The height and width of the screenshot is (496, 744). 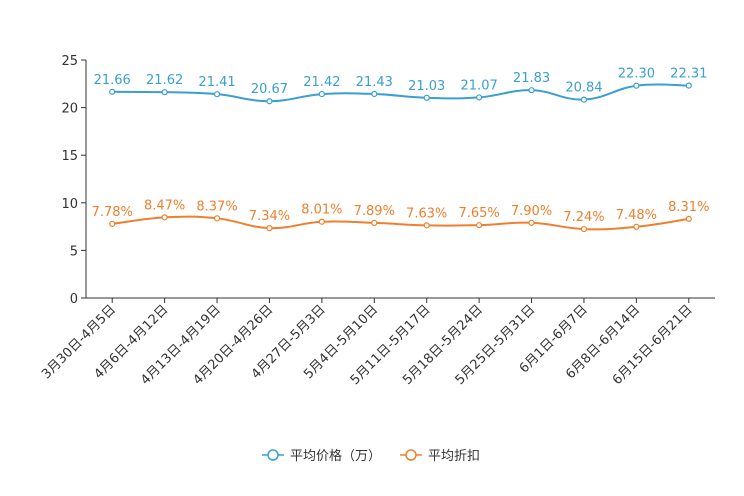 What do you see at coordinates (112, 80) in the screenshot?
I see `data-label: 21.66` at bounding box center [112, 80].